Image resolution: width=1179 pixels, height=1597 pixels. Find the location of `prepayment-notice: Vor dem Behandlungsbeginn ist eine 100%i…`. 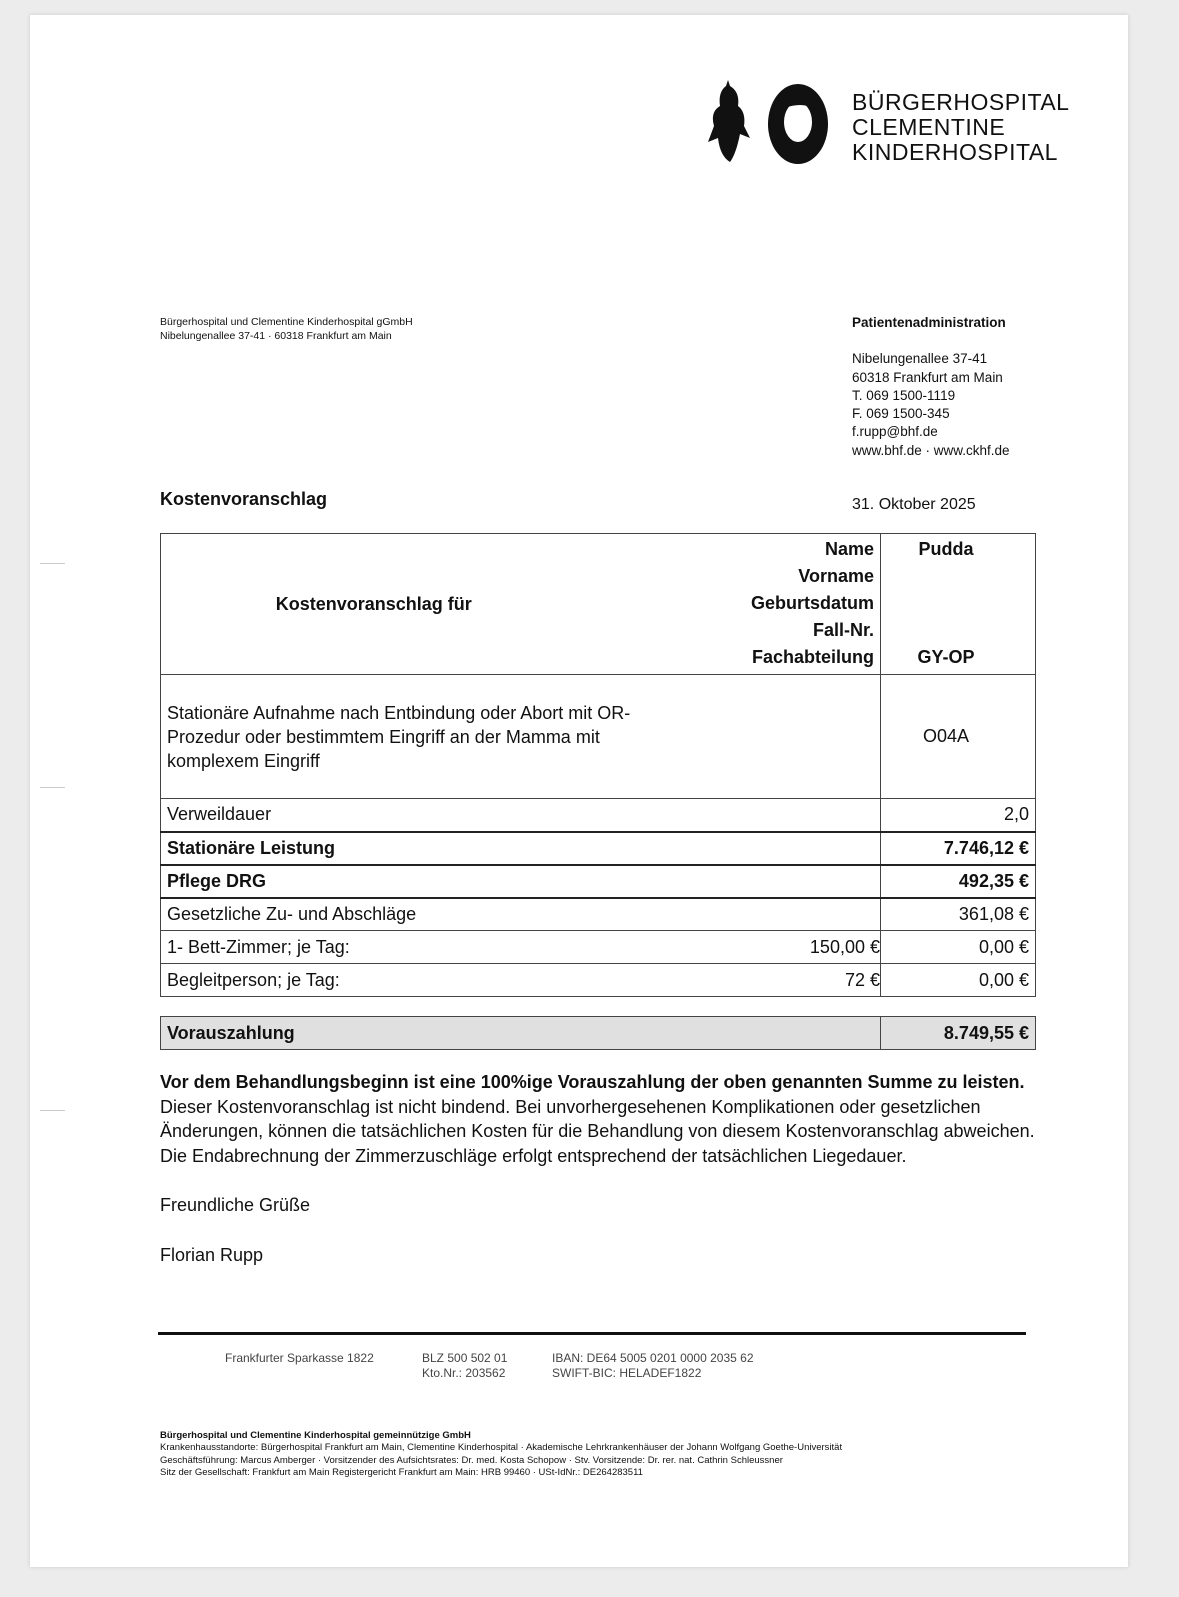

prepayment-notice: Vor dem Behandlungsbeginn ist eine 100%i… is located at coordinates (592, 1082).